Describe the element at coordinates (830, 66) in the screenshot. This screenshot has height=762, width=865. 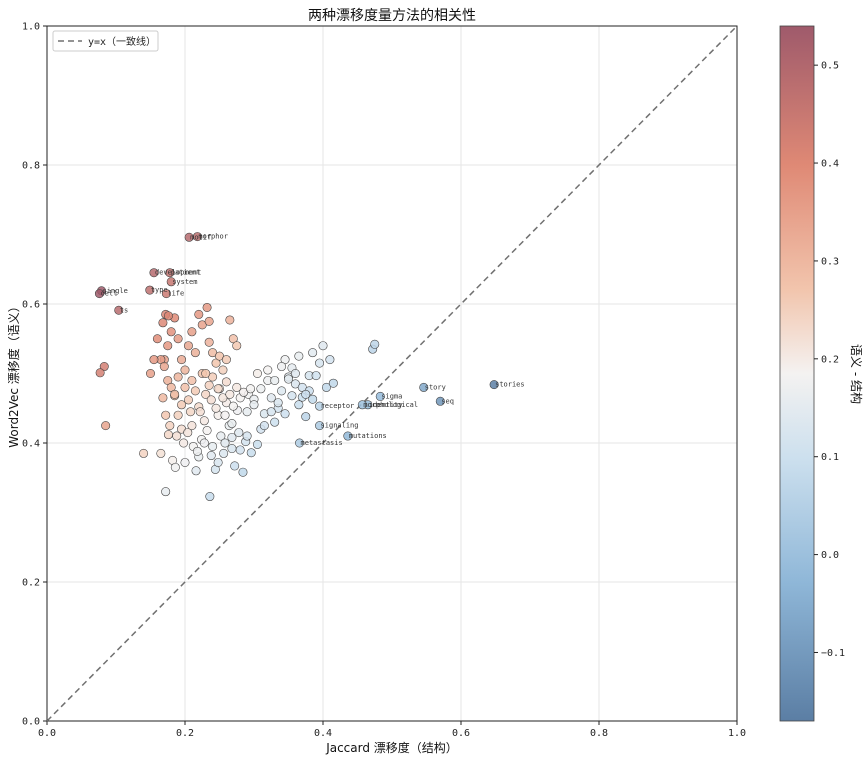
I see `colorbar-tick-label: 0.5` at that location.